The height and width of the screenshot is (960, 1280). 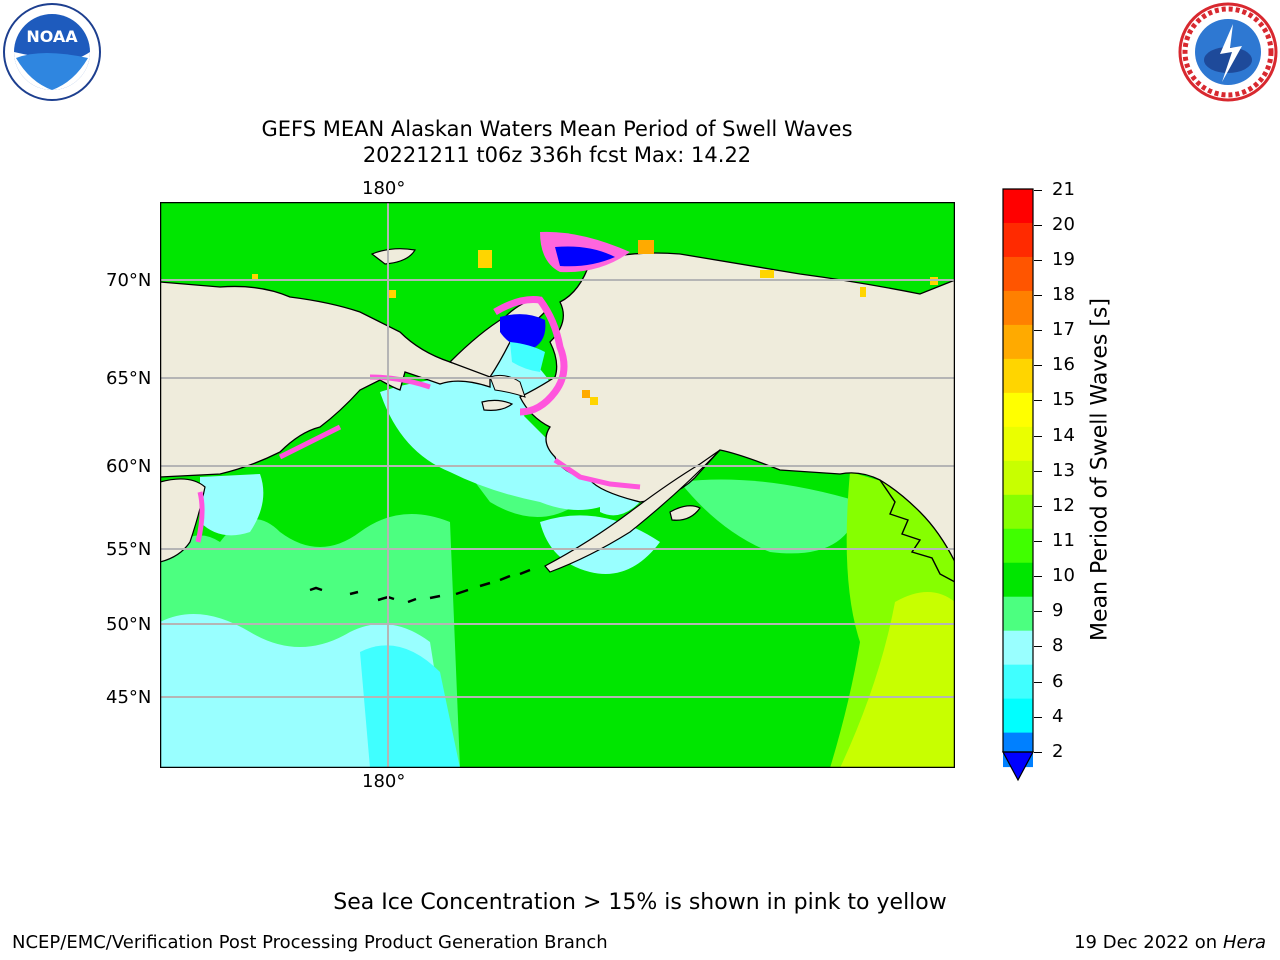 What do you see at coordinates (384, 188) in the screenshot?
I see `lon-label-top: 180°` at bounding box center [384, 188].